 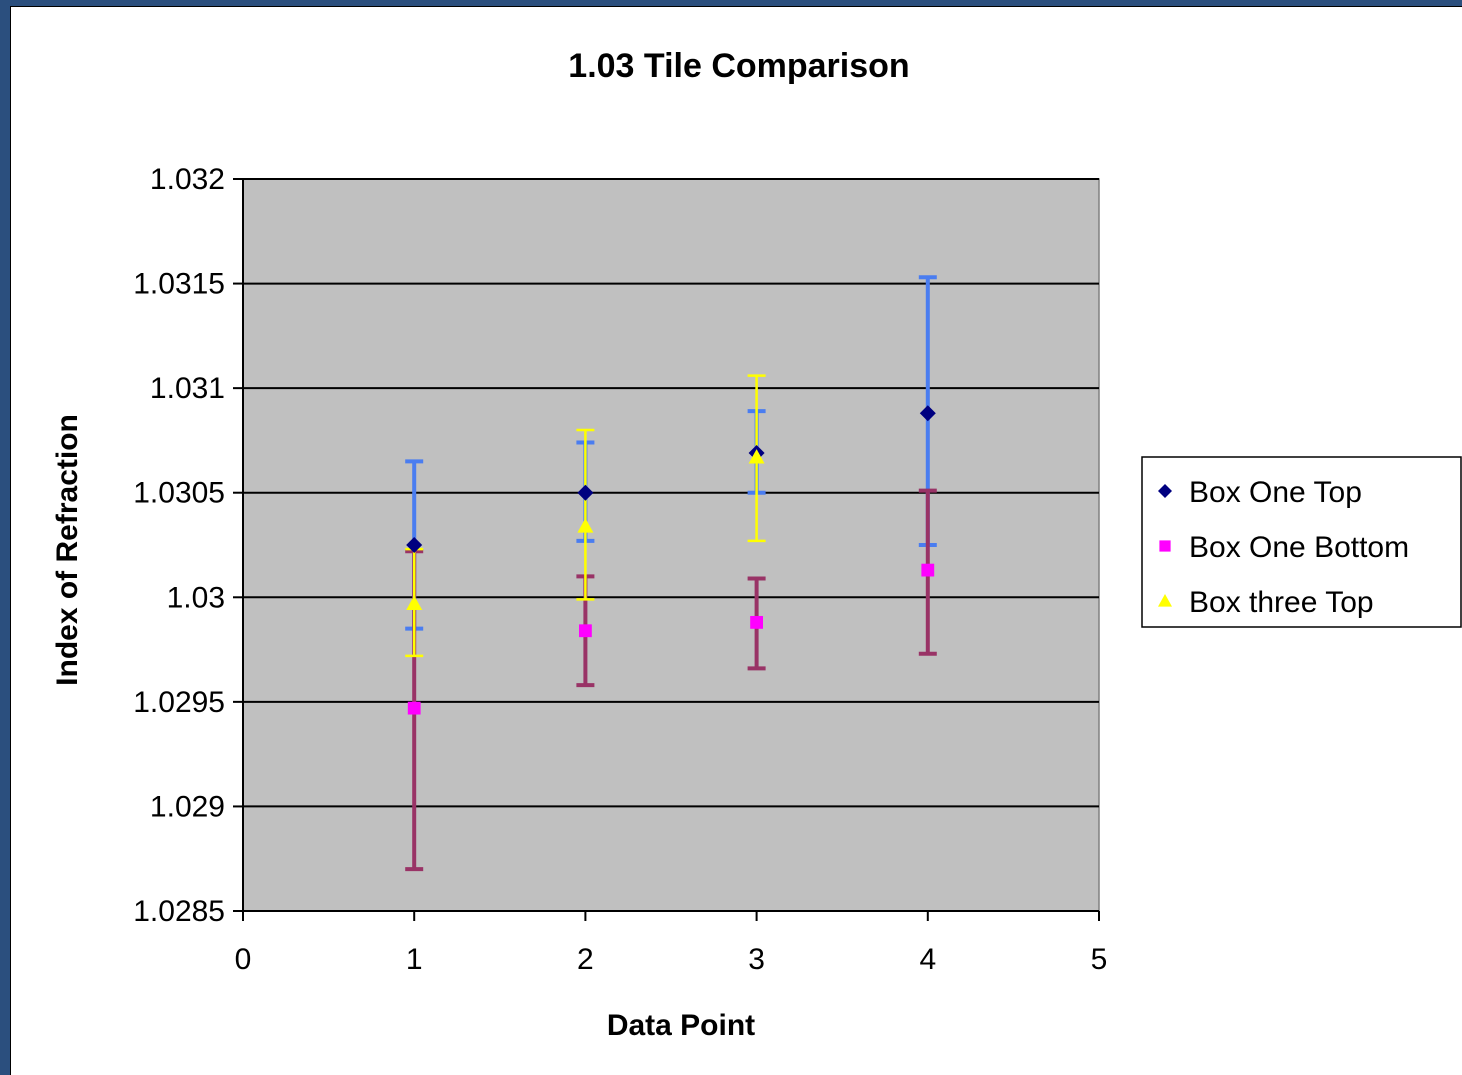 I want to click on x-axis-title: Data Point, so click(x=681, y=1025).